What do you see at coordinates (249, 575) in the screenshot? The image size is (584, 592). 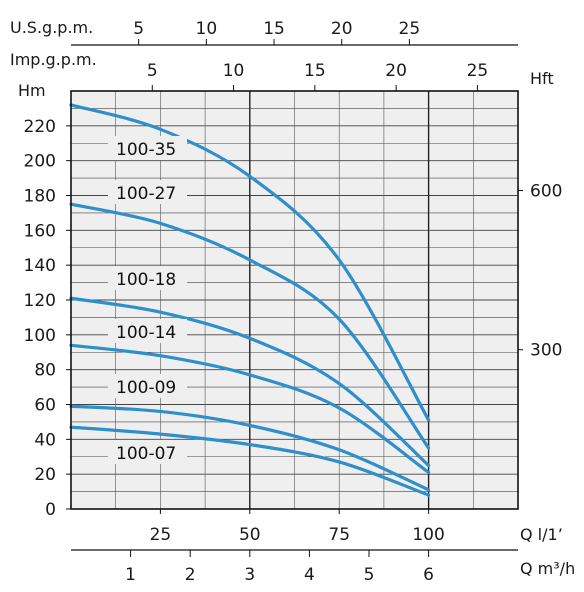 I see `x-bottom2-tick-label: 3` at bounding box center [249, 575].